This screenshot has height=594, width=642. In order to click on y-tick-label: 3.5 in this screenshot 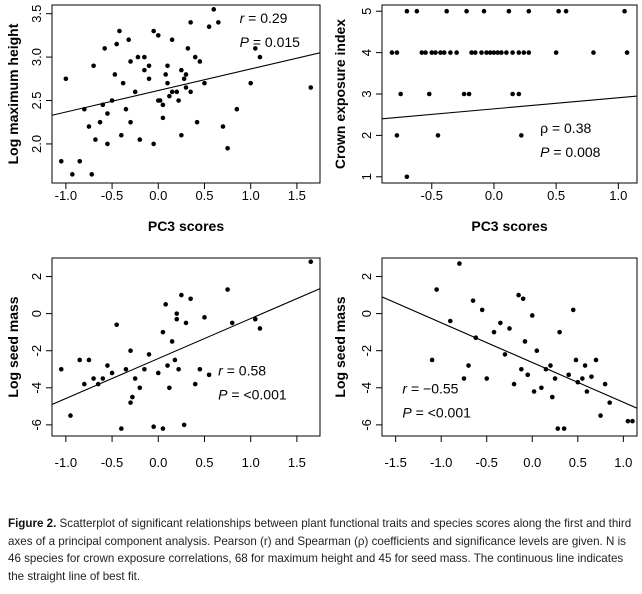, I will do `click(36, 14)`.